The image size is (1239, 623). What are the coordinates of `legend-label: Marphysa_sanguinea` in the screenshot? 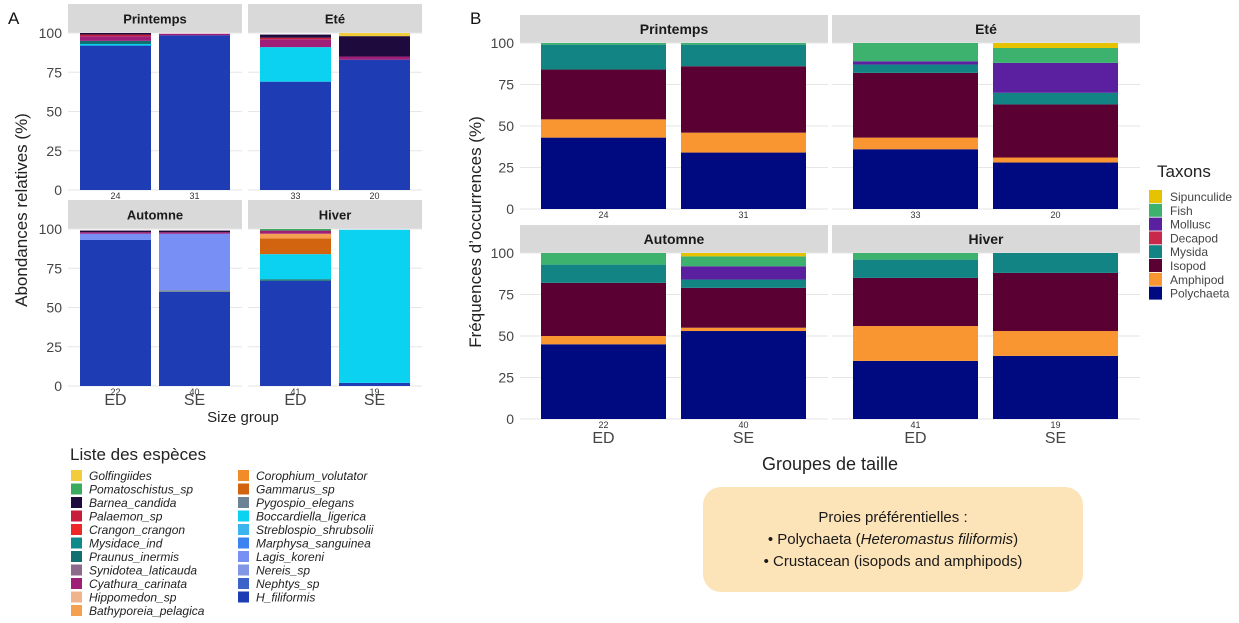 It's located at (313, 544).